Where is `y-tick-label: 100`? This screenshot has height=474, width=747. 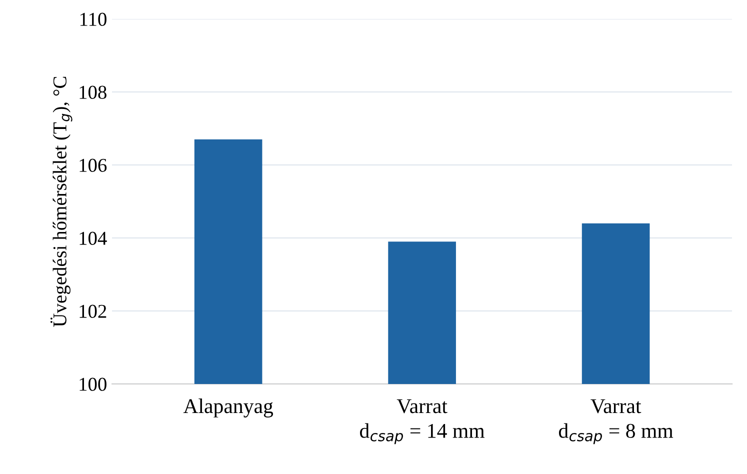
y-tick-label: 100 is located at coordinates (93, 384).